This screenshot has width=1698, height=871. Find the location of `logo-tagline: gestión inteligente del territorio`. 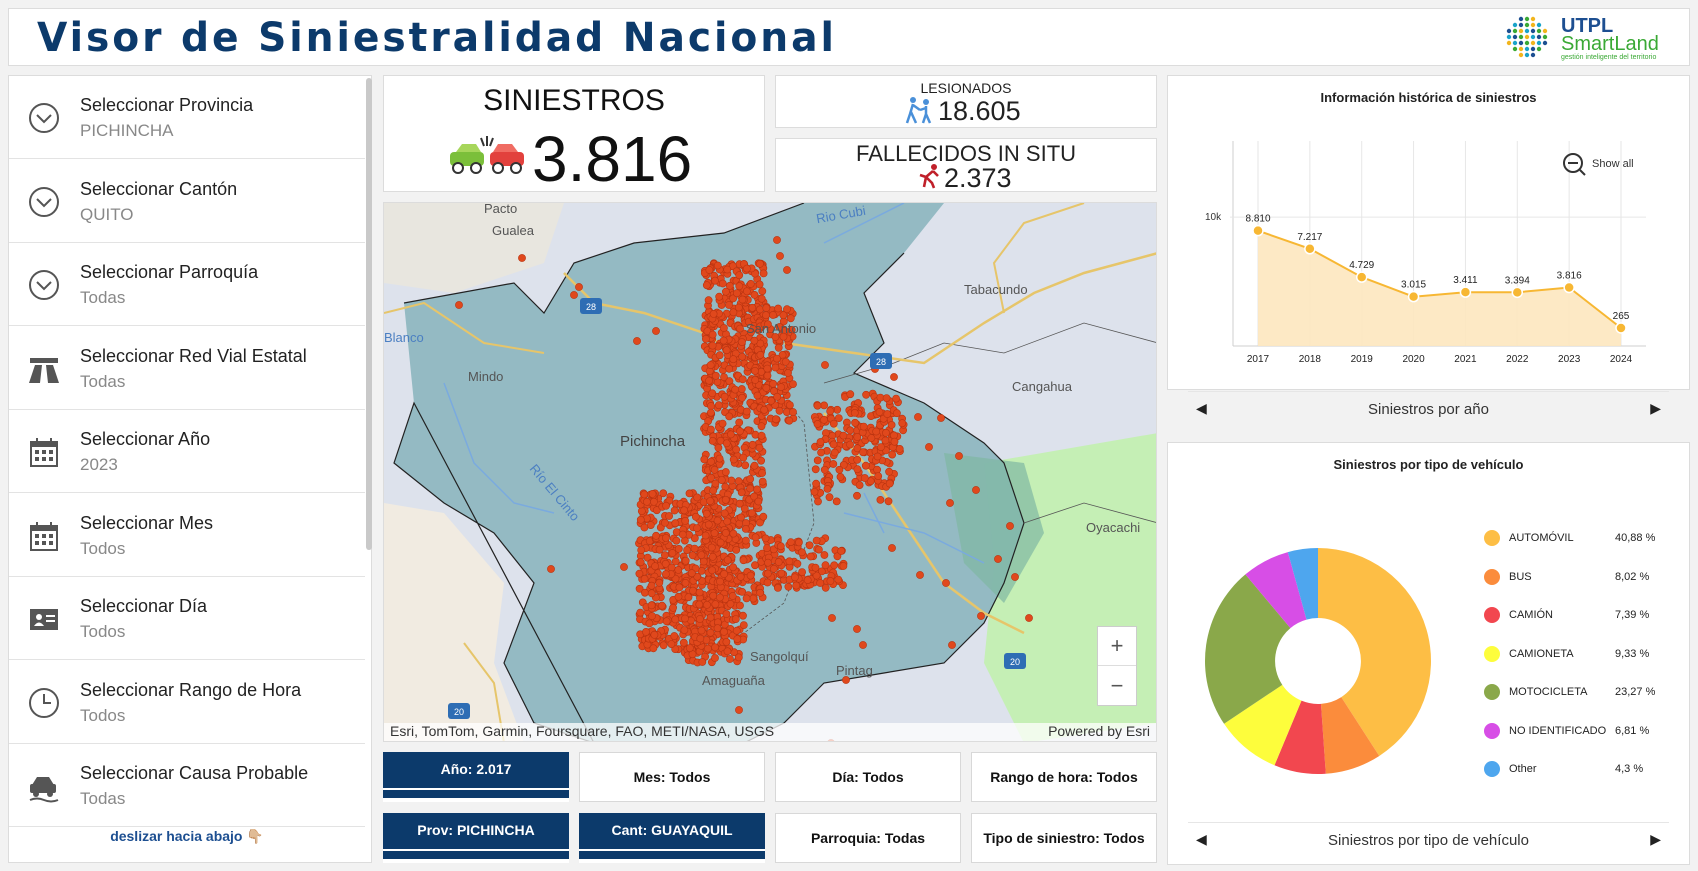

logo-tagline: gestión inteligente del territorio is located at coordinates (1609, 57).